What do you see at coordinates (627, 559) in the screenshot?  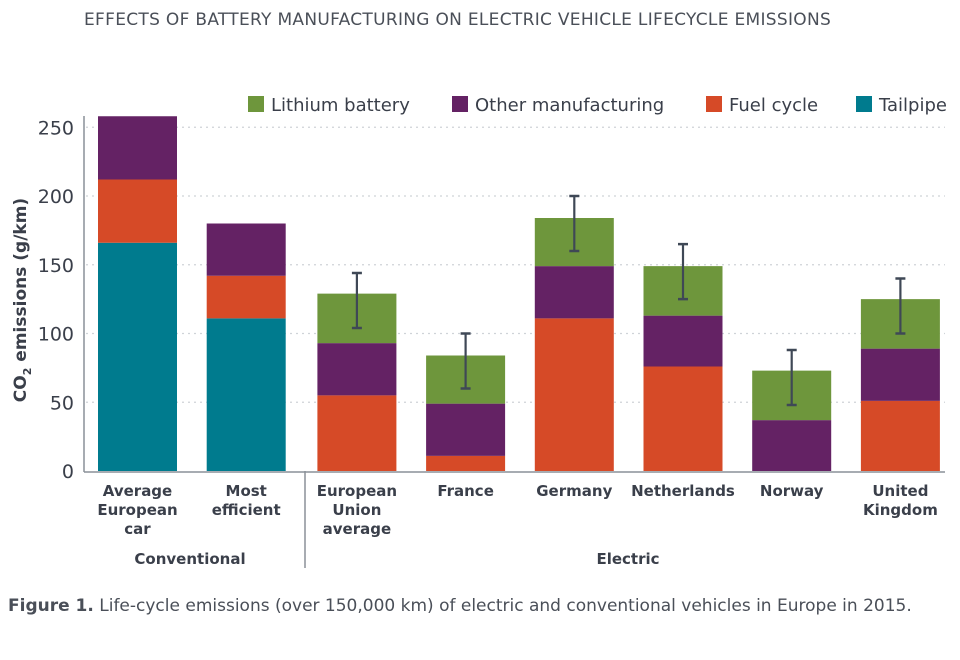 I see `group-label: Electric` at bounding box center [627, 559].